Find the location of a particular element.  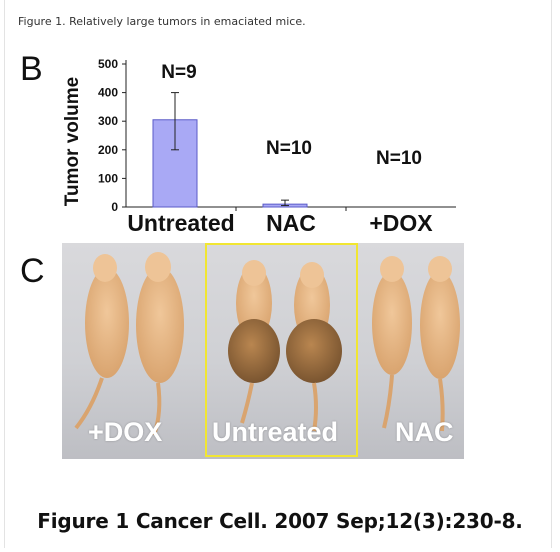

untreated-highlight-box is located at coordinates (281, 350).